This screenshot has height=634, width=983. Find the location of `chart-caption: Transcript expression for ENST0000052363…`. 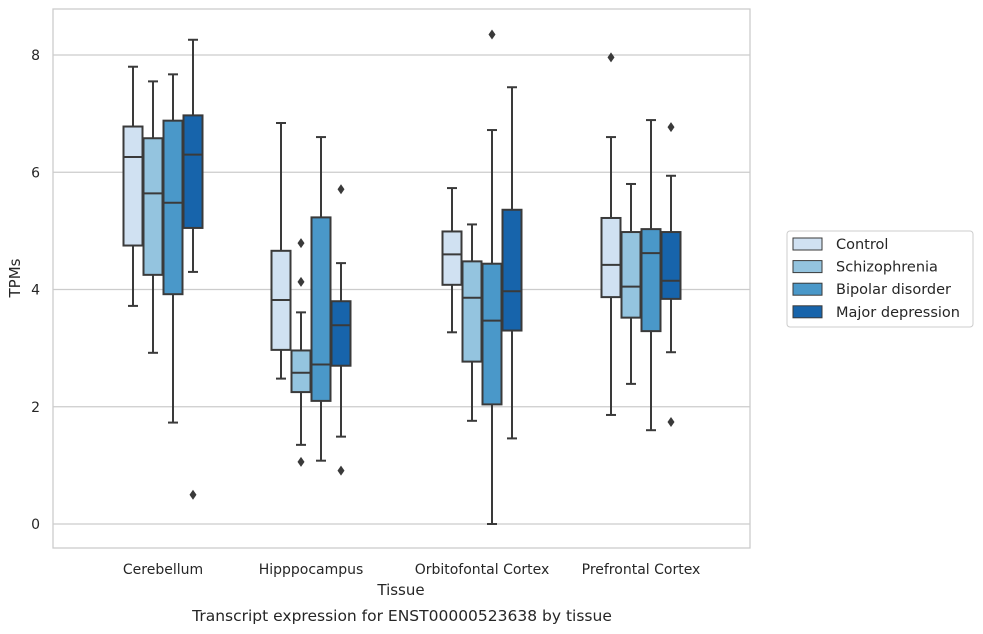

chart-caption: Transcript expression for ENST0000052363… is located at coordinates (401, 616).